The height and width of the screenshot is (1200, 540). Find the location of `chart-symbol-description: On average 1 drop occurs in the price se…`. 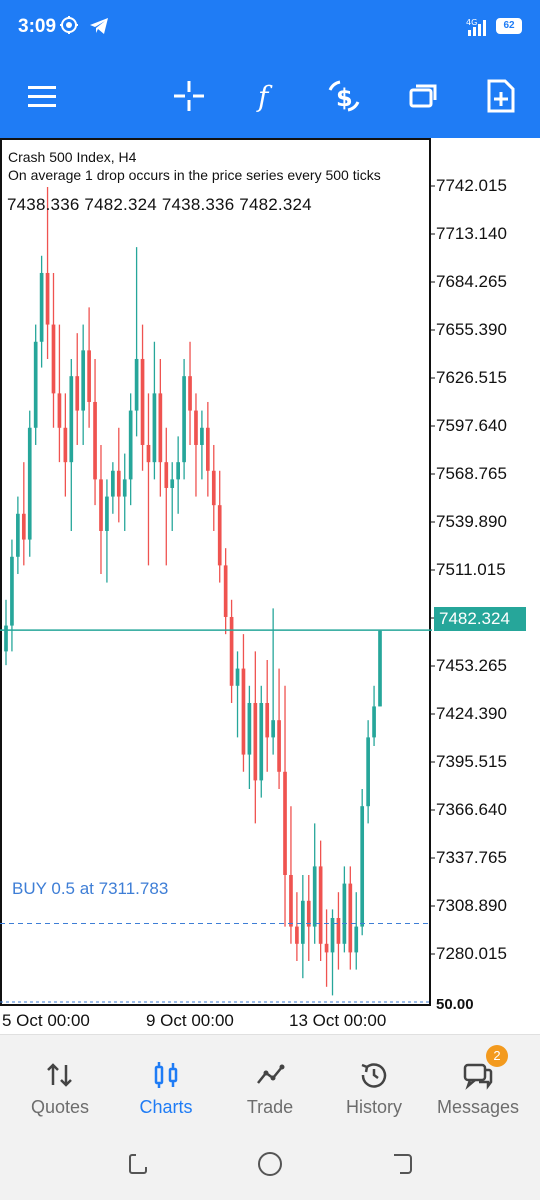

chart-symbol-description: On average 1 drop occurs in the price se… is located at coordinates (194, 175).